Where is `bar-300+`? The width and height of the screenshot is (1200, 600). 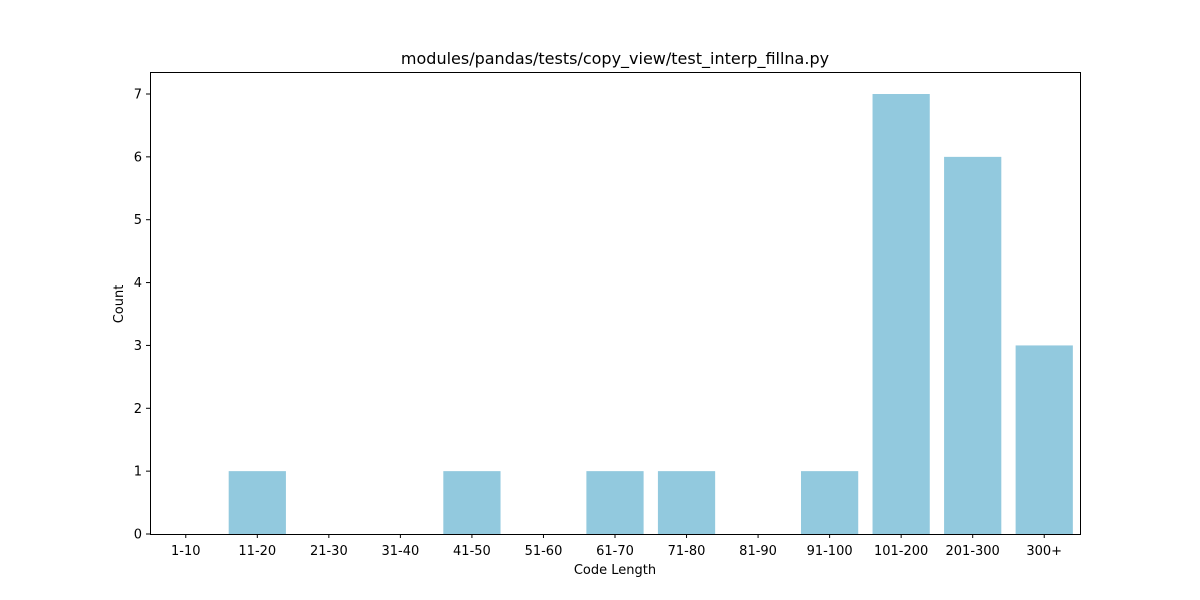 bar-300+ is located at coordinates (1044, 439).